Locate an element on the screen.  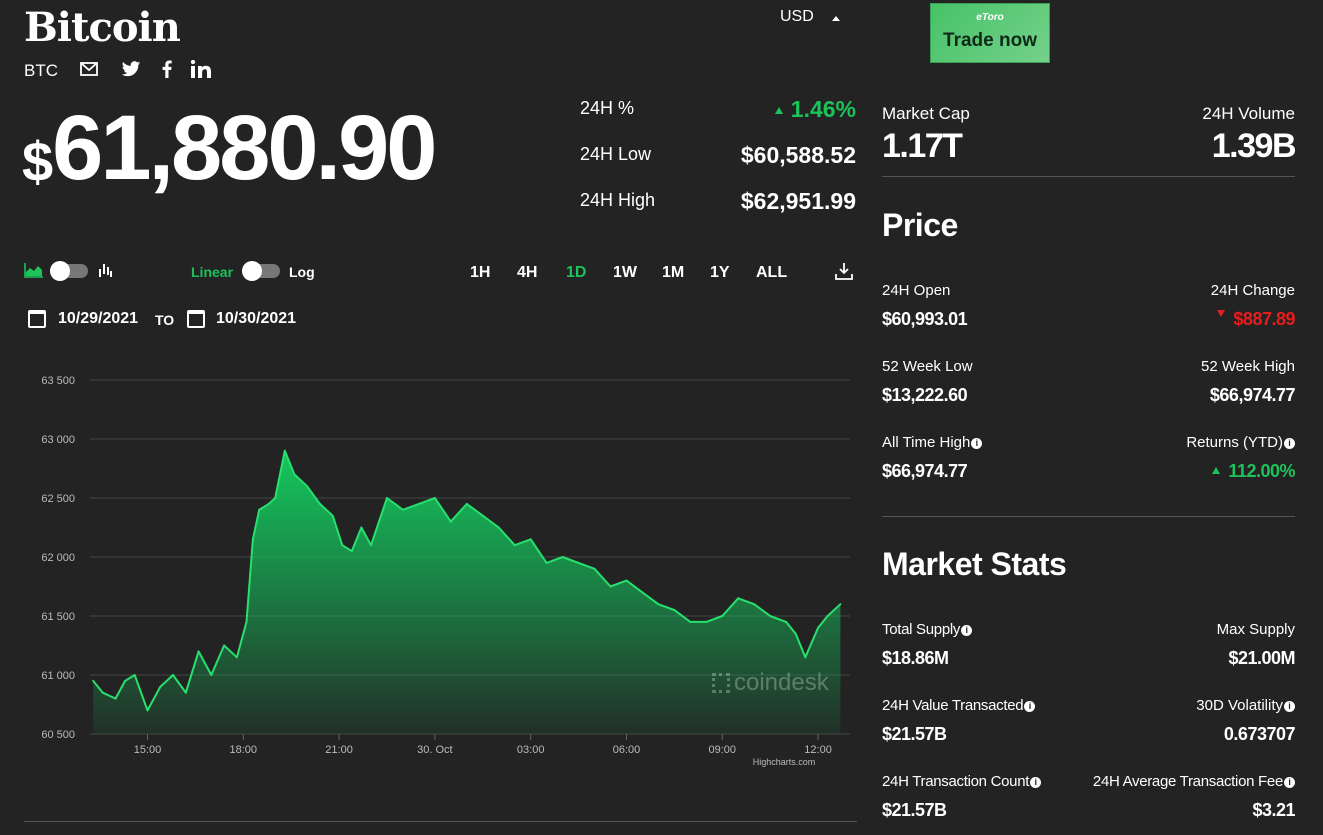
scale-toggle is located at coordinates (261, 271).